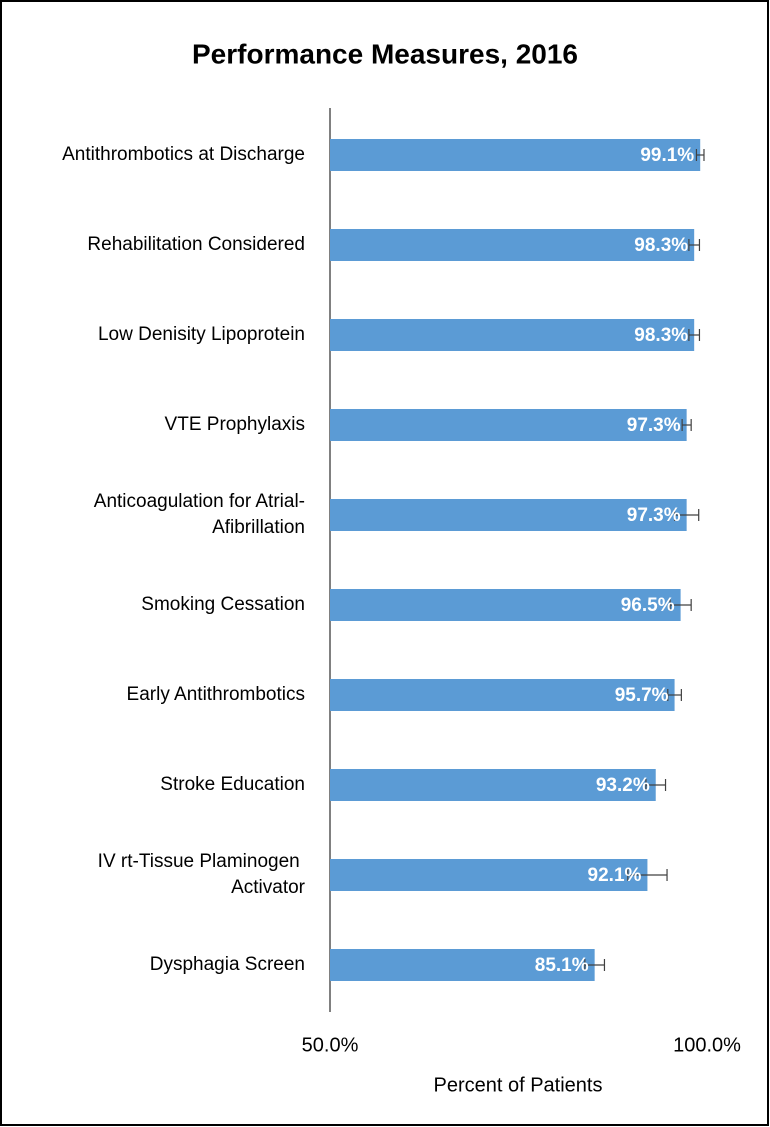  I want to click on y-tick-label: Anticoagulation for Atrial-Afibrillation, so click(199, 514).